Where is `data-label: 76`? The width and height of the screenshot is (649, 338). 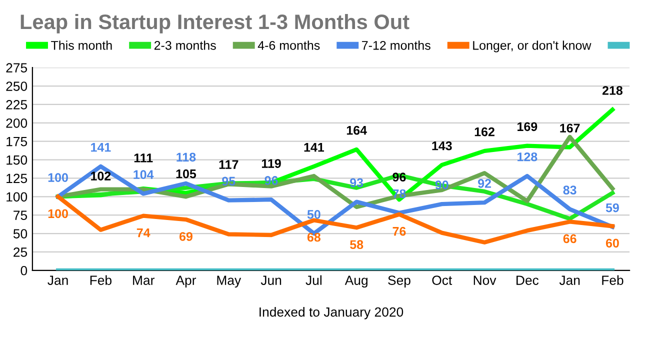
data-label: 76 is located at coordinates (399, 231).